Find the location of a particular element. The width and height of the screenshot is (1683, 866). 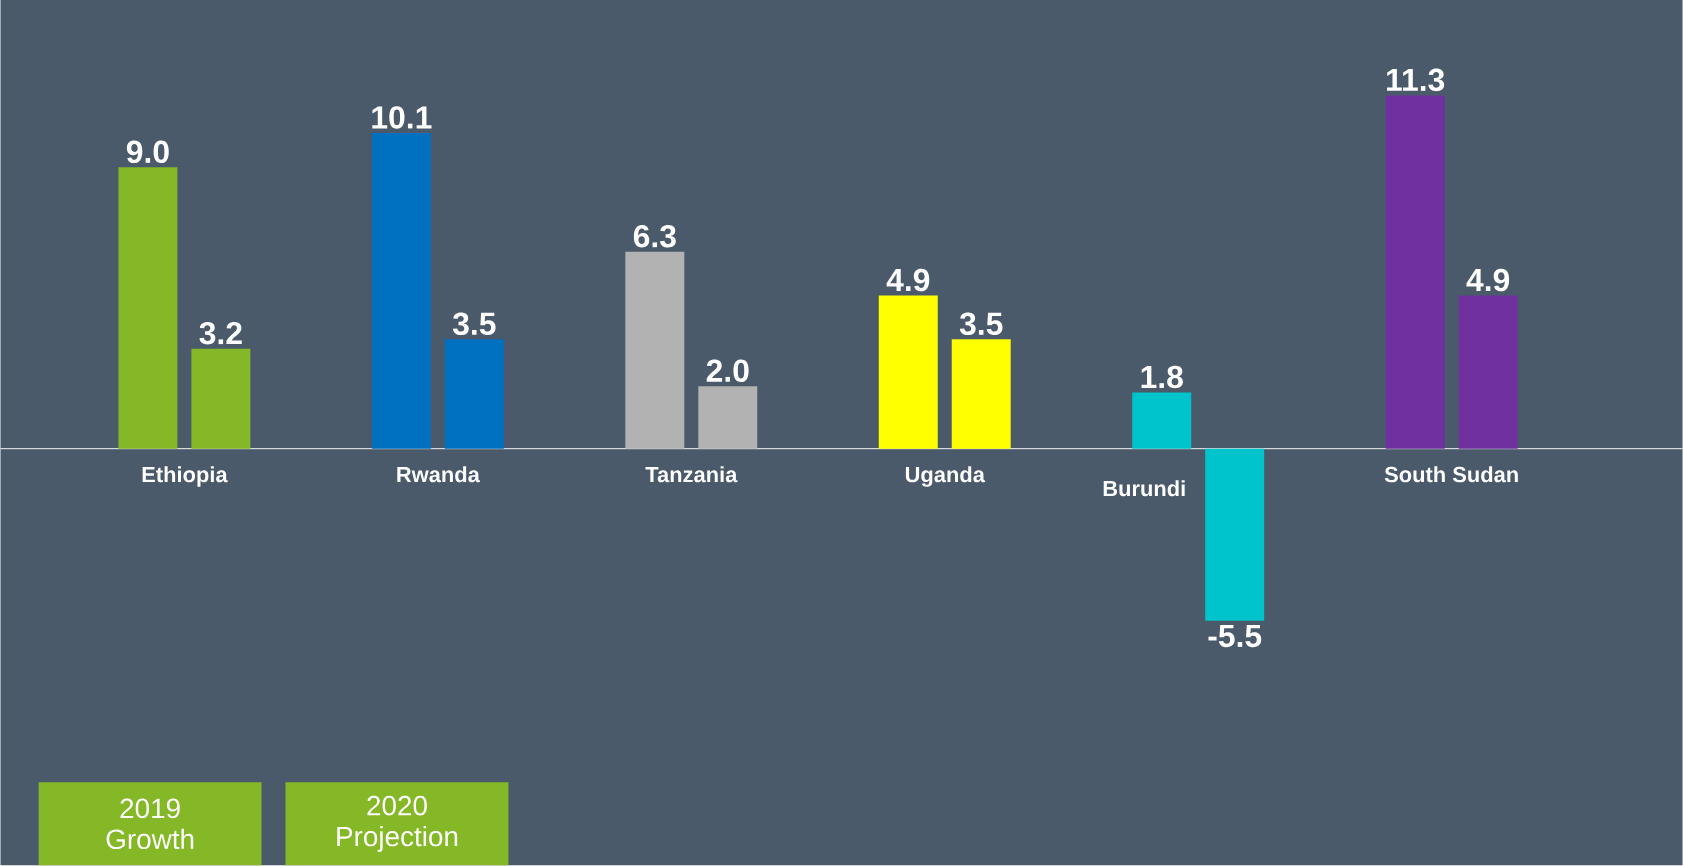

data-label: 2.0 is located at coordinates (727, 371).